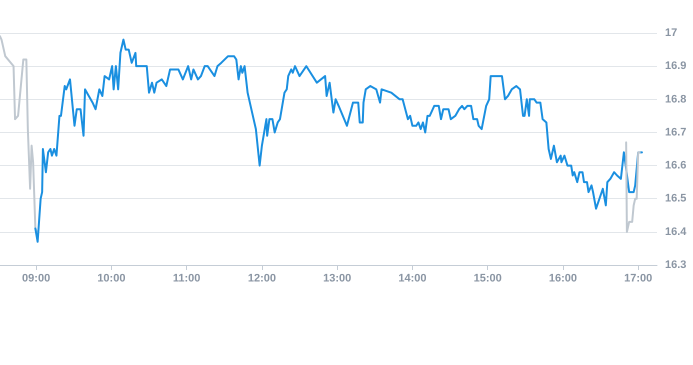  Describe the element at coordinates (111, 278) in the screenshot. I see `x-tick-label: 10:00` at that location.